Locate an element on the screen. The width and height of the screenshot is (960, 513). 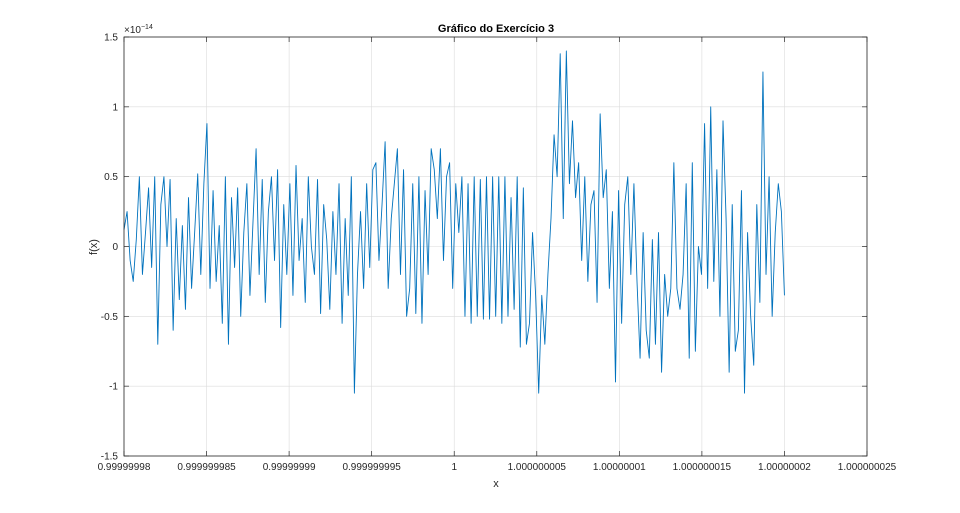
y-tick-label: 1.5 is located at coordinates (111, 38).